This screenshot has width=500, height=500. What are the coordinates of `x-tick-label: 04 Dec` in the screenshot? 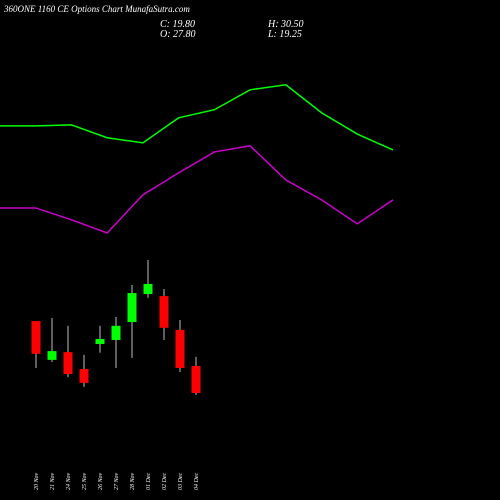 It's located at (196, 481).